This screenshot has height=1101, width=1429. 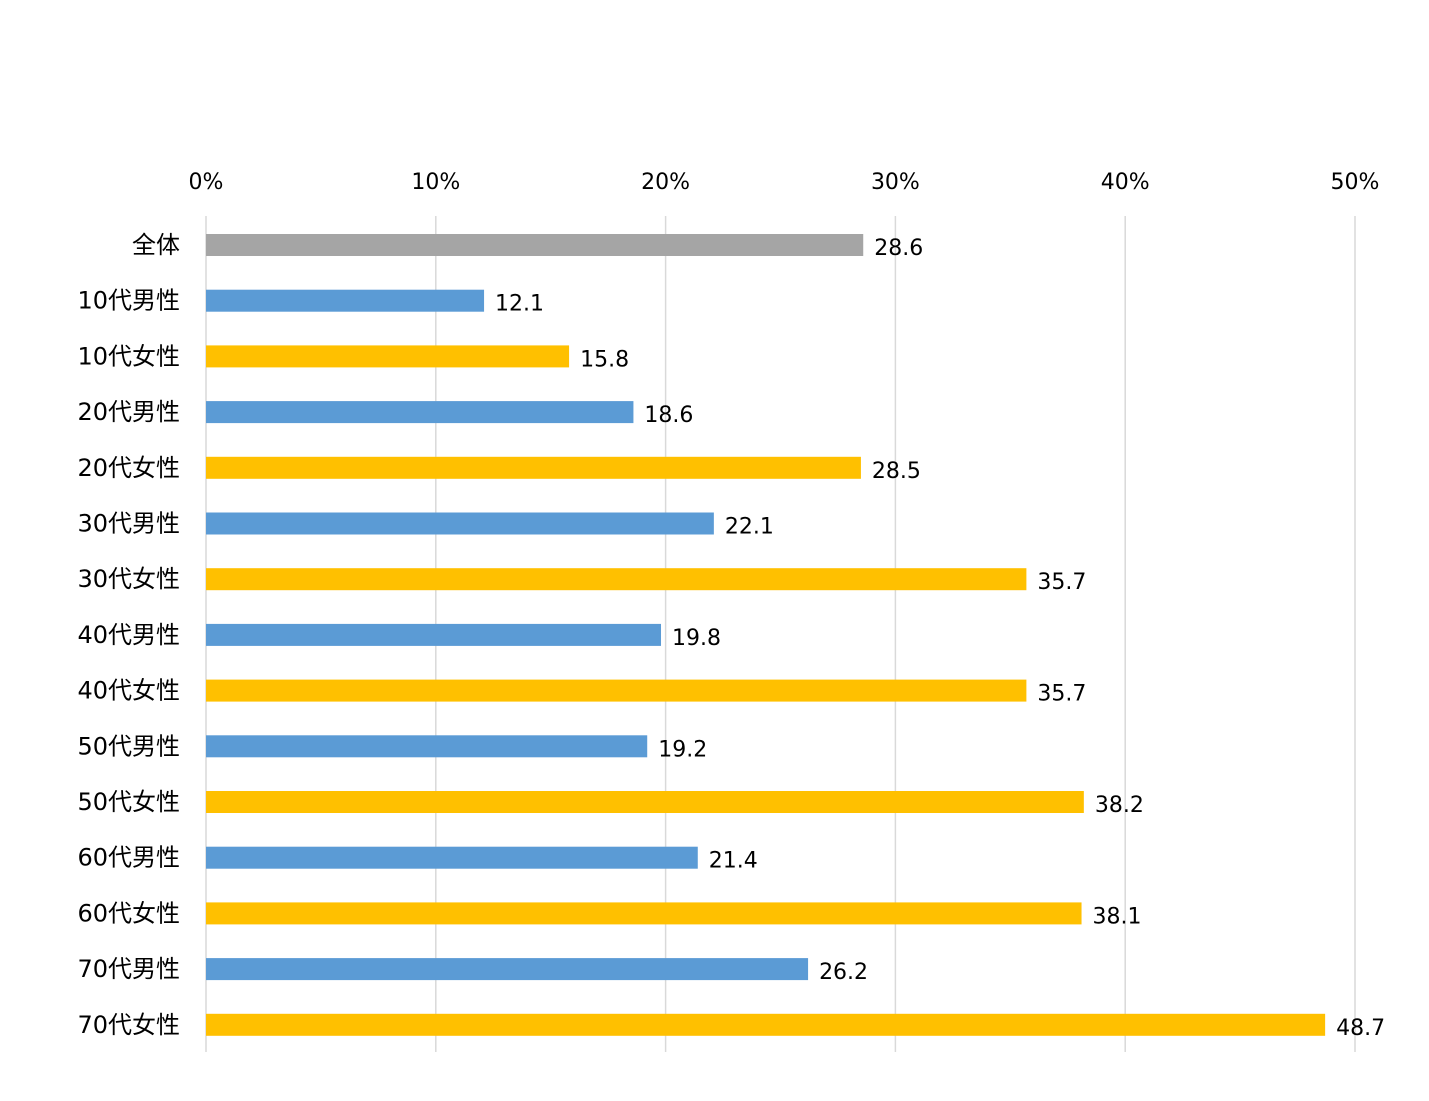 I want to click on data-label: 28.5, so click(x=896, y=471).